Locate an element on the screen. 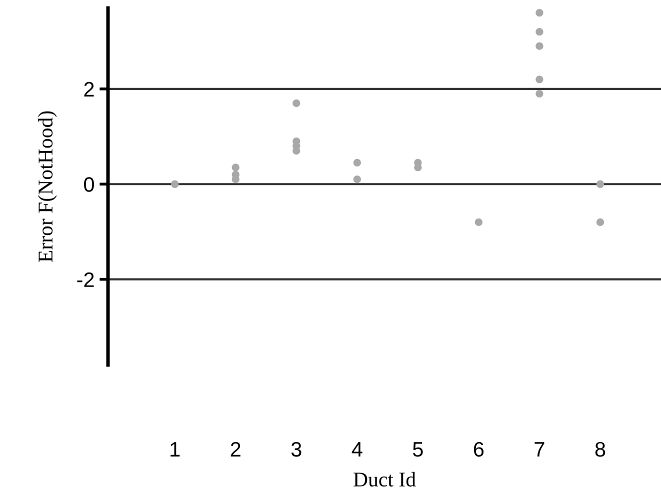 The image size is (661, 494). y-tick-label: -2 is located at coordinates (85, 279).